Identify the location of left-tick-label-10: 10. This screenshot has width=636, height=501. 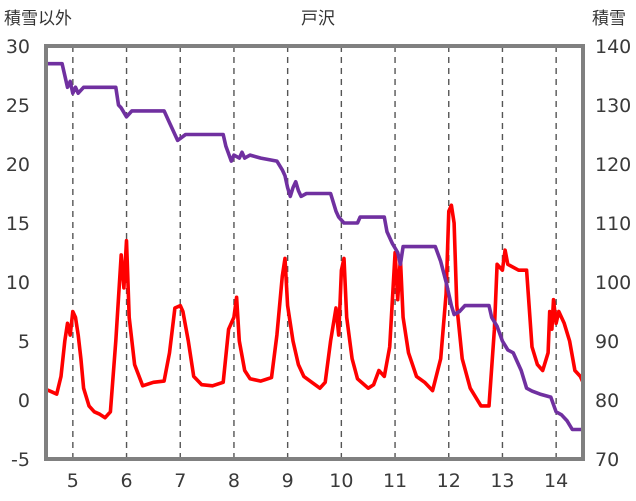
(18, 283).